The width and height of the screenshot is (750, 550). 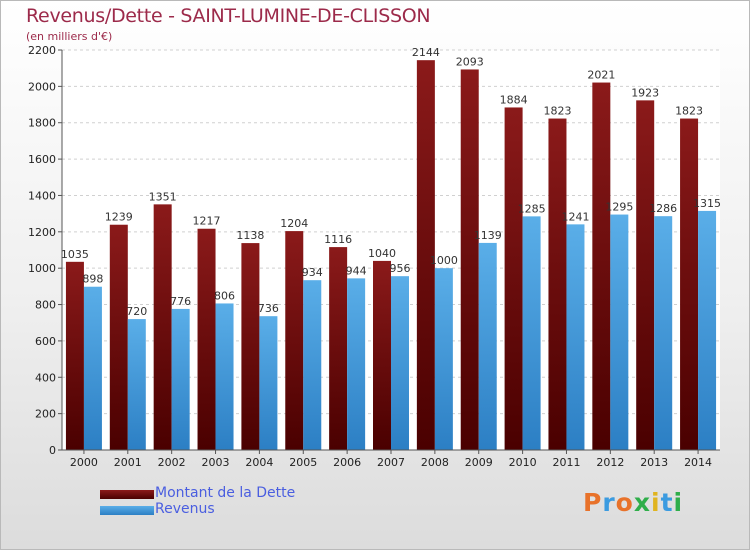 I want to click on value-label-revenus-2007: 956, so click(x=400, y=268).